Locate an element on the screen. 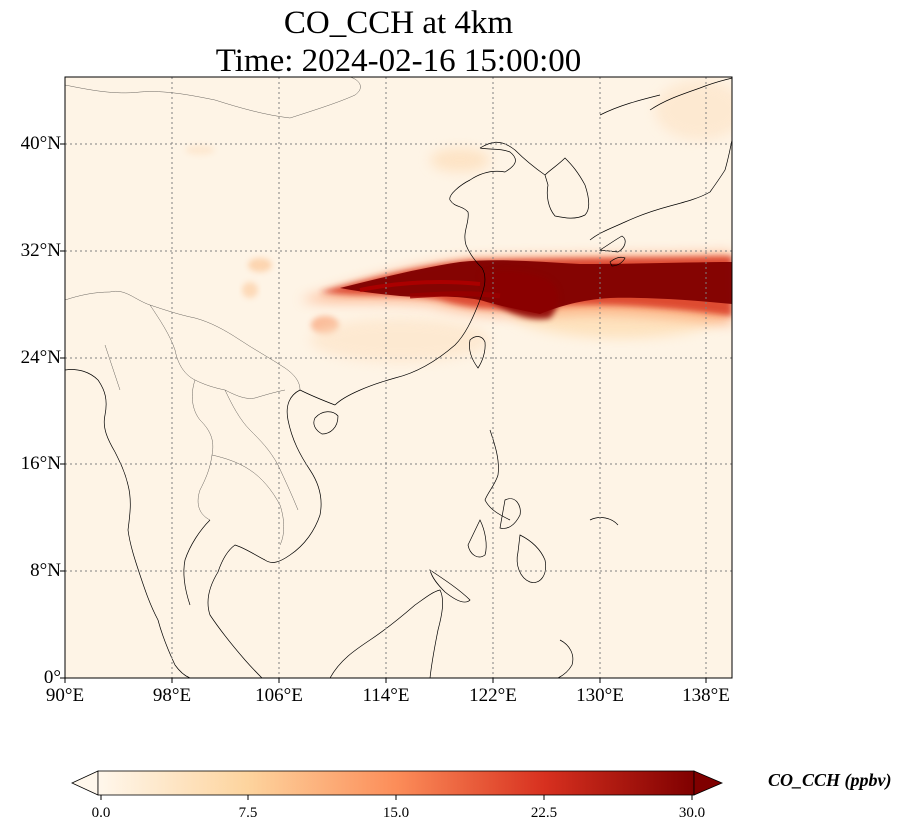 The height and width of the screenshot is (836, 921). colorbar-tick-label: 7.5 is located at coordinates (248, 813).